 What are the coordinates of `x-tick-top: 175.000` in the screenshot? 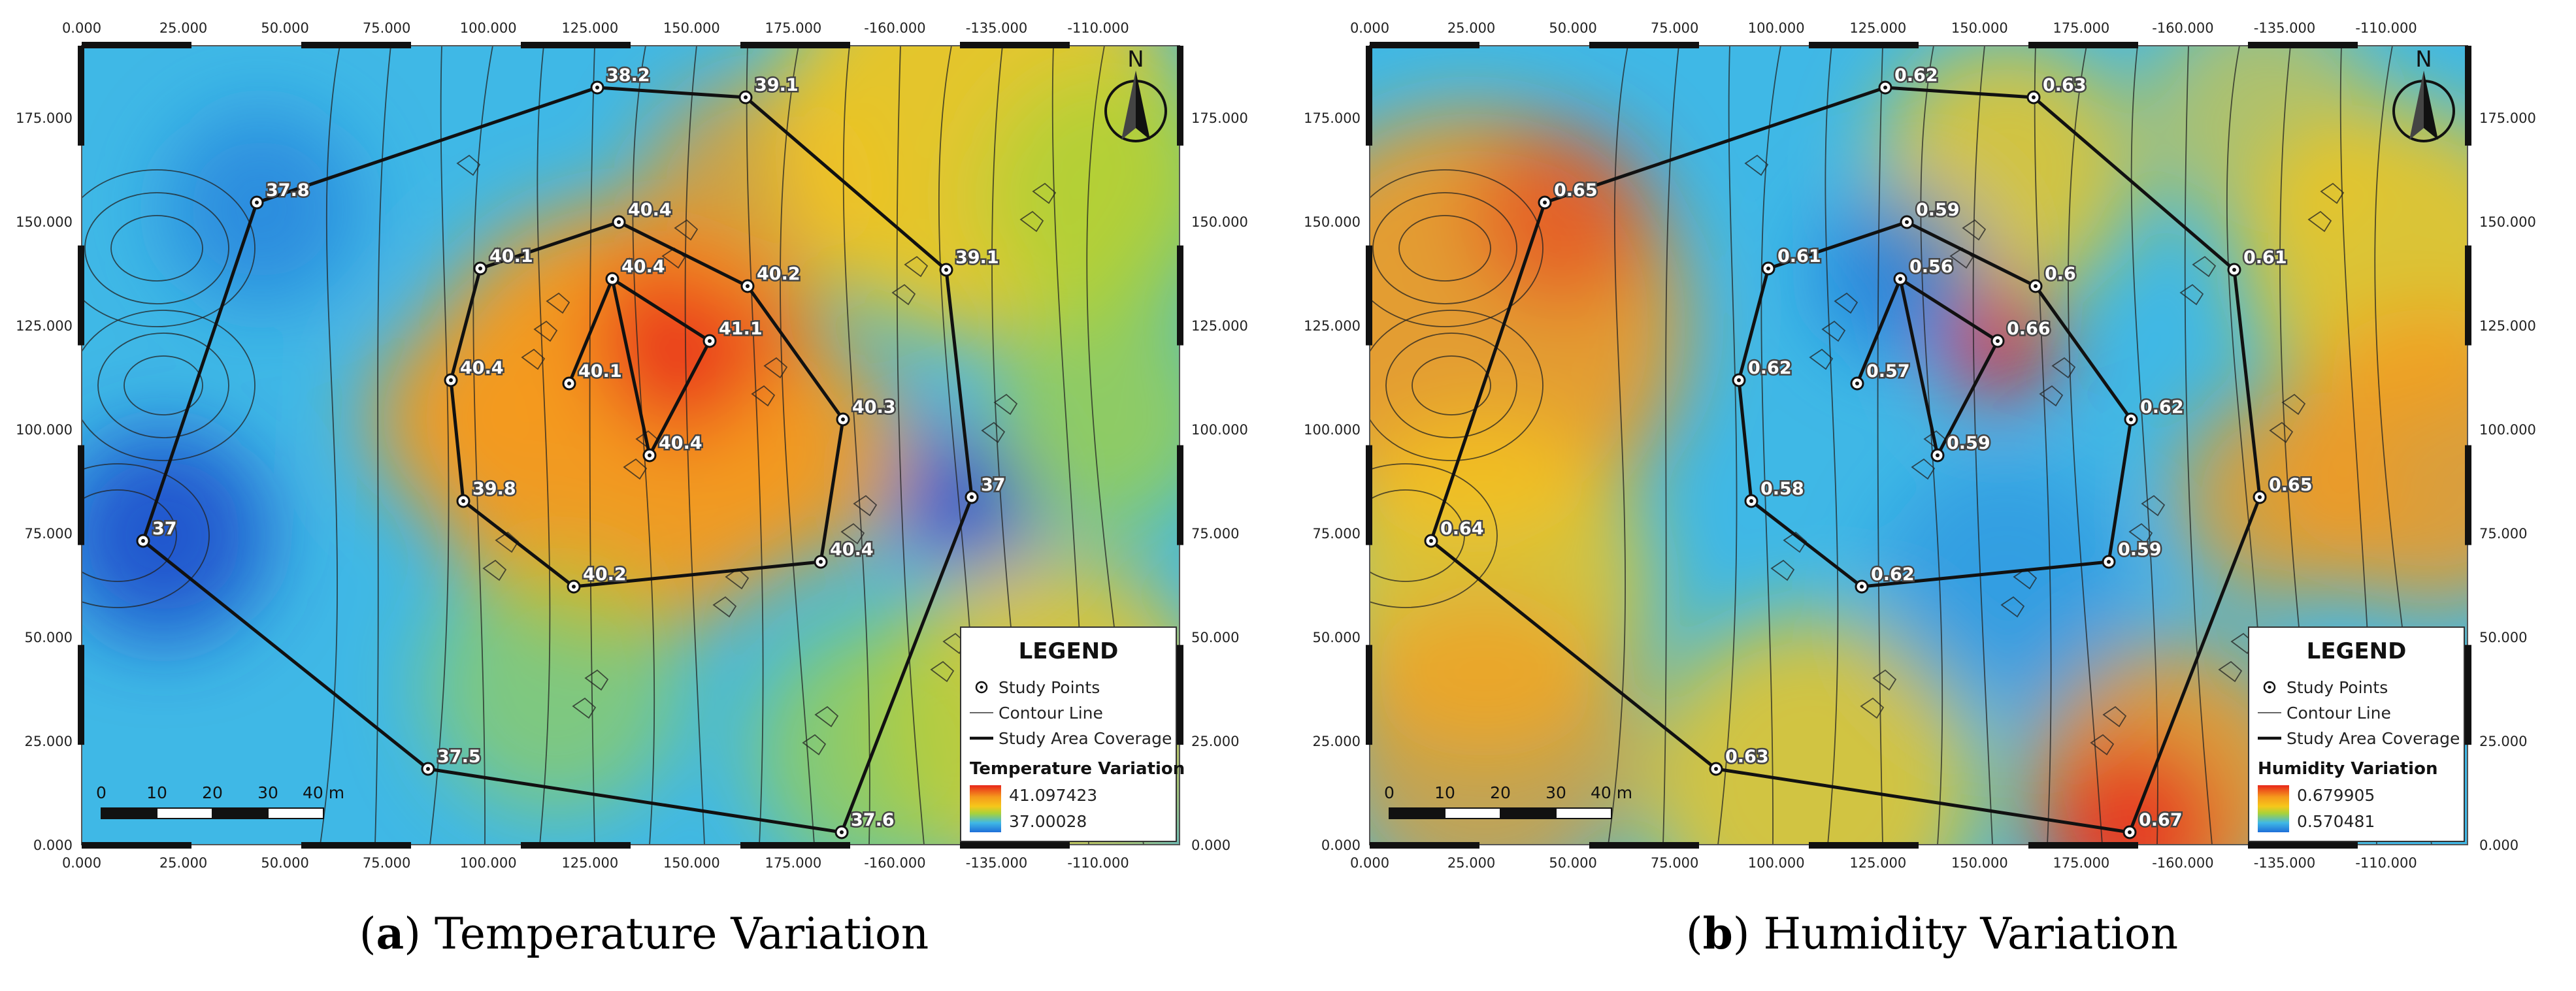 It's located at (2081, 28).